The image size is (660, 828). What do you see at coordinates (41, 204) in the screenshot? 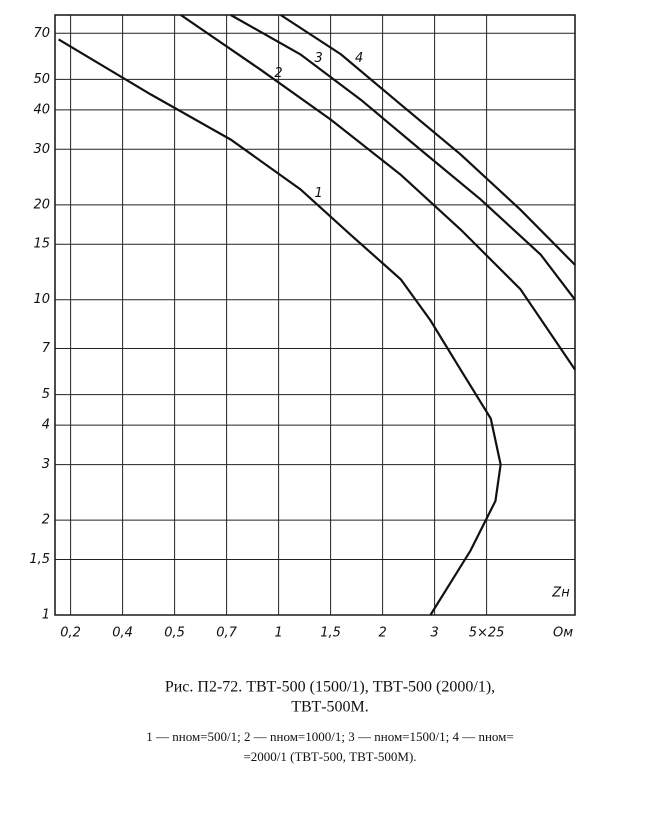
I see `y-tick-label: 20` at bounding box center [41, 204].